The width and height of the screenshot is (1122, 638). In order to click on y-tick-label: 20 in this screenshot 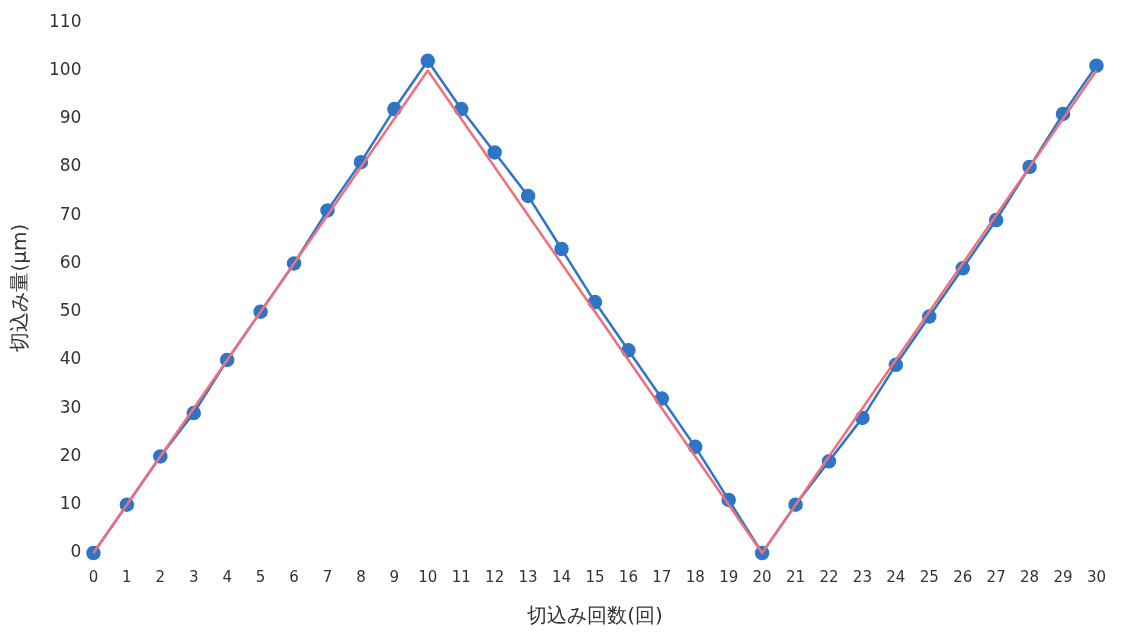, I will do `click(70, 454)`.